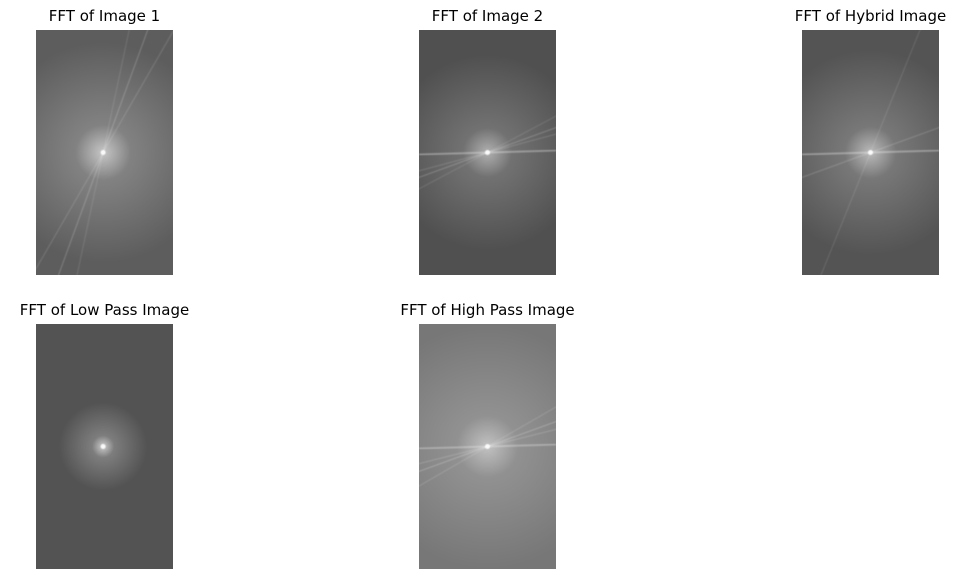 This screenshot has height=579, width=963. Describe the element at coordinates (104, 310) in the screenshot. I see `panel-title: FFT of Low Pass Image` at that location.